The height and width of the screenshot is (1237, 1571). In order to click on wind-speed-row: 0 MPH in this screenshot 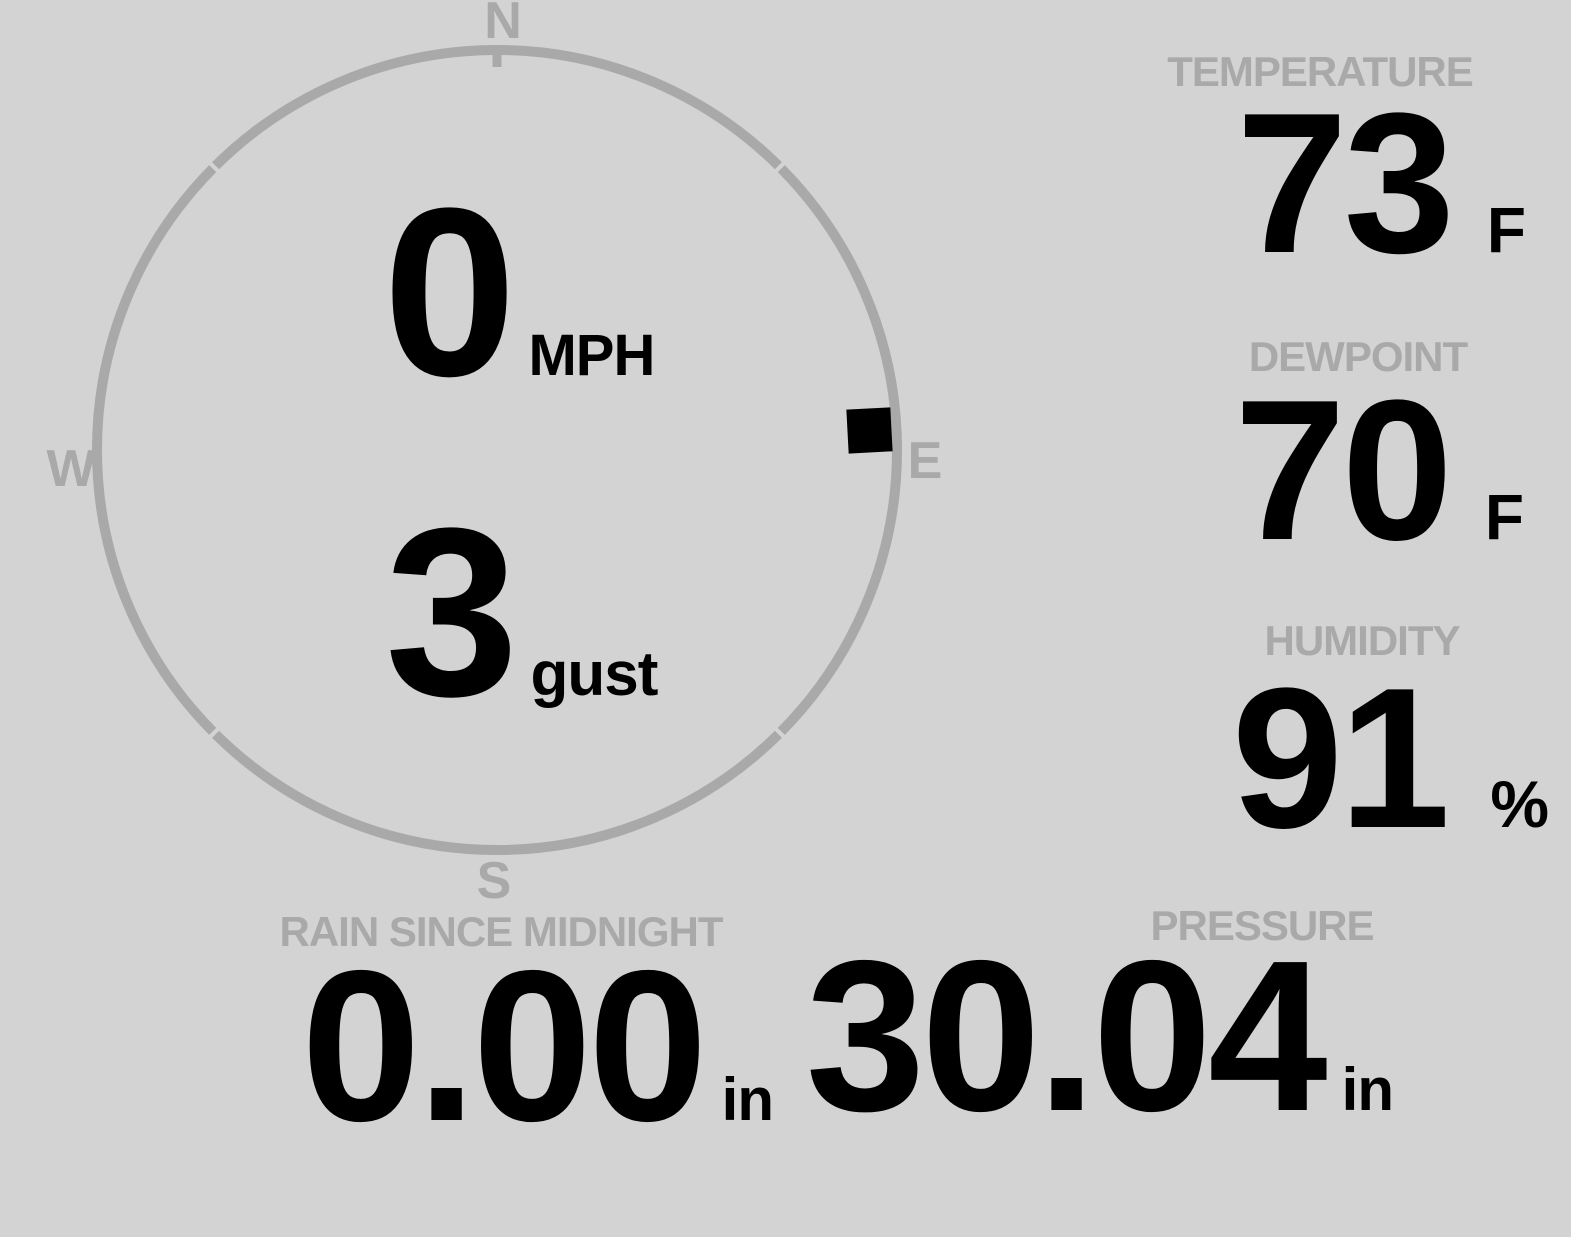, I will do `click(519, 292)`.